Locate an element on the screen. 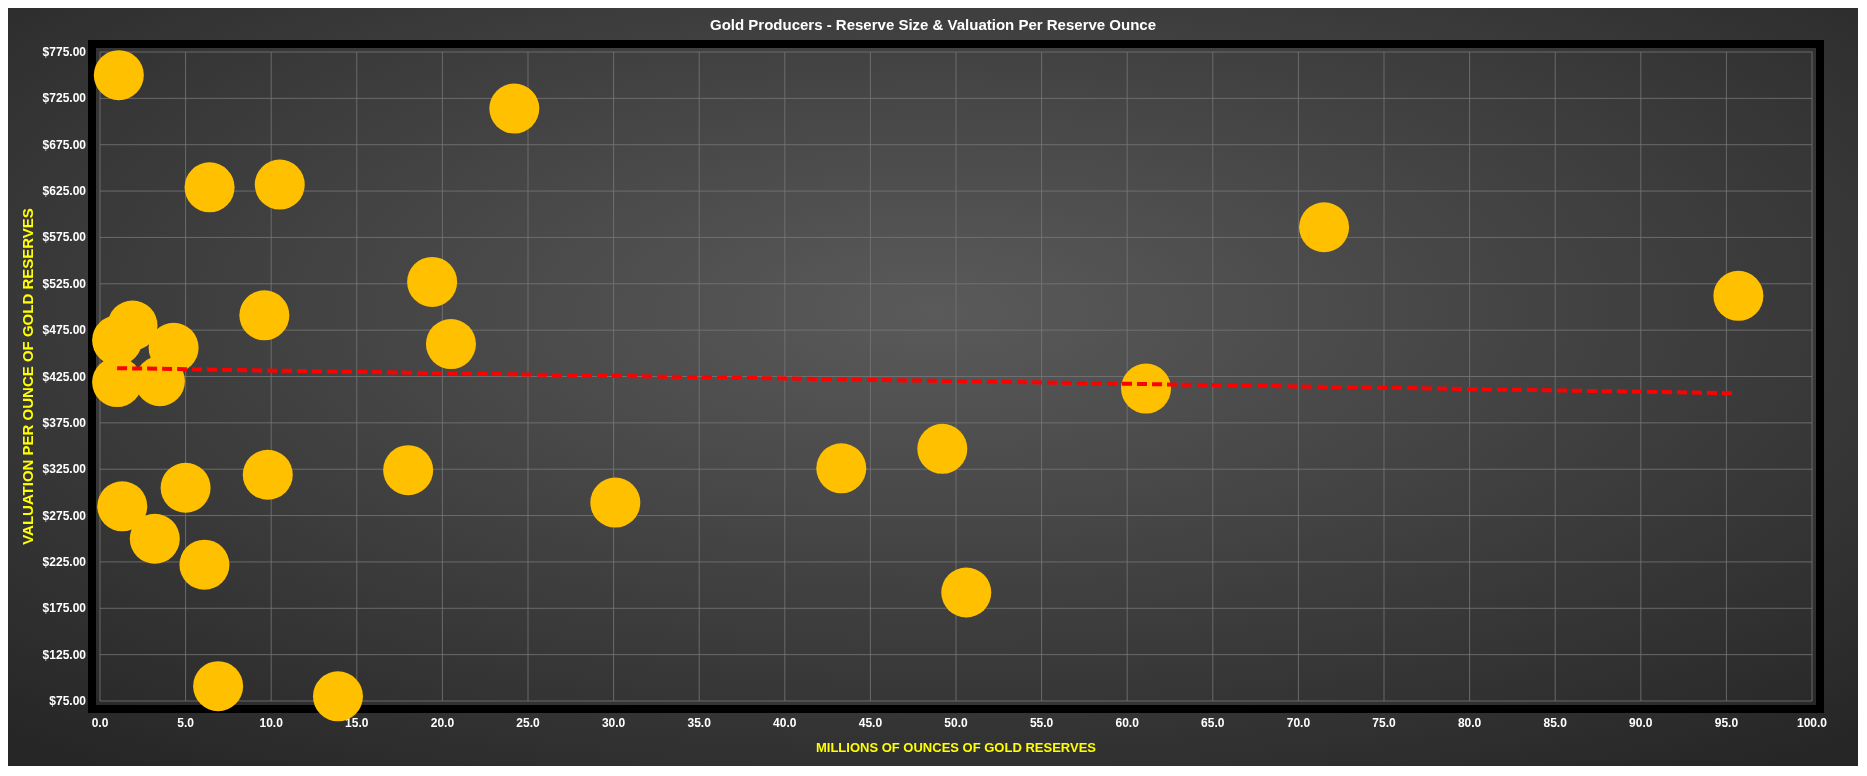 The width and height of the screenshot is (1867, 776). x-axis-title: MILLIONS OF OUNCES OF GOLD RESERVES is located at coordinates (956, 747).